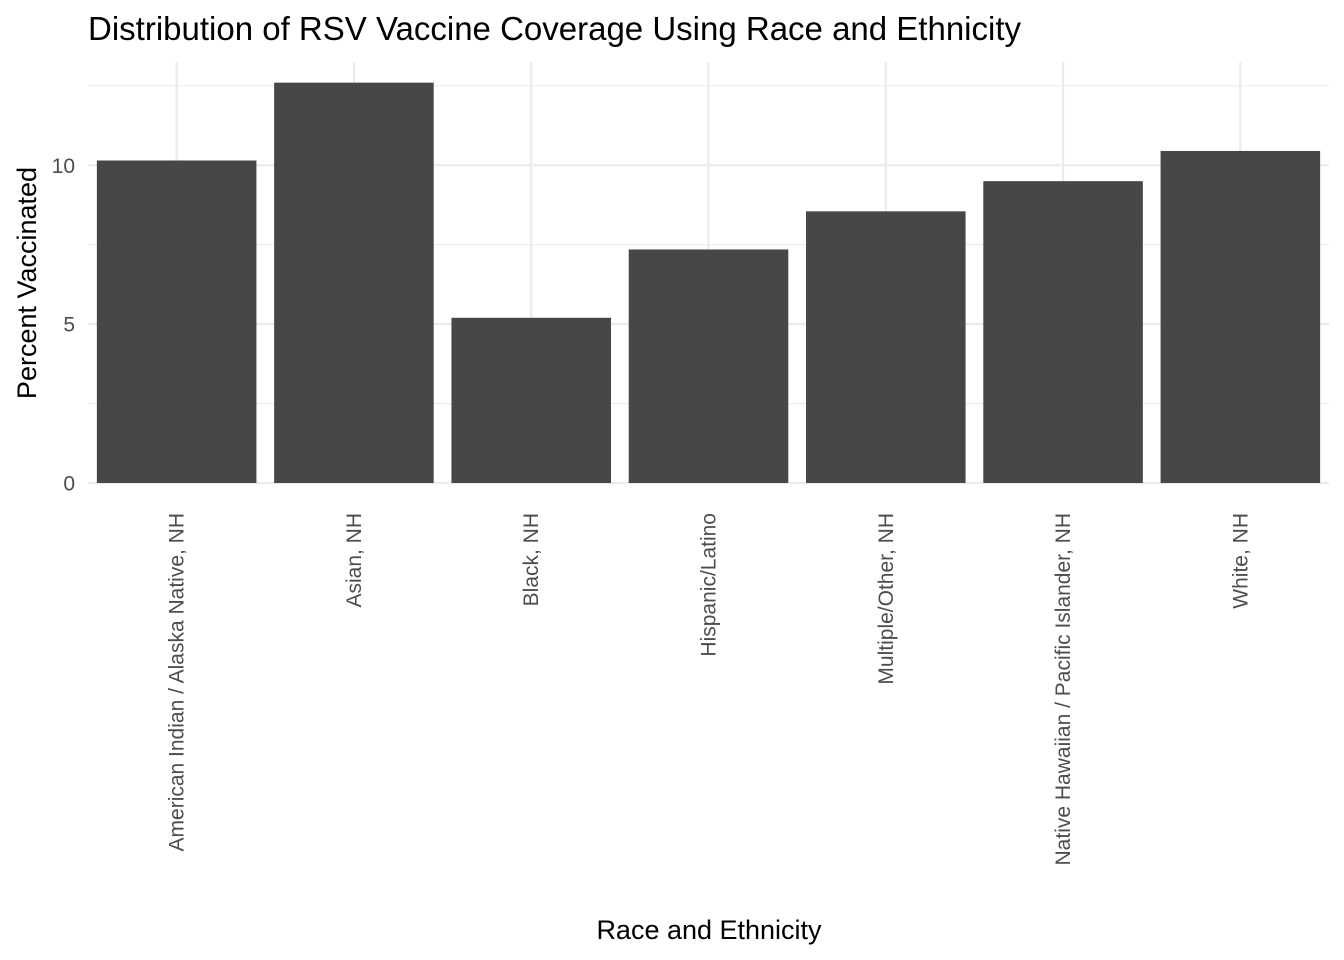 The height and width of the screenshot is (960, 1344). Describe the element at coordinates (1240, 561) in the screenshot. I see `x-tick-label: White, NH` at that location.